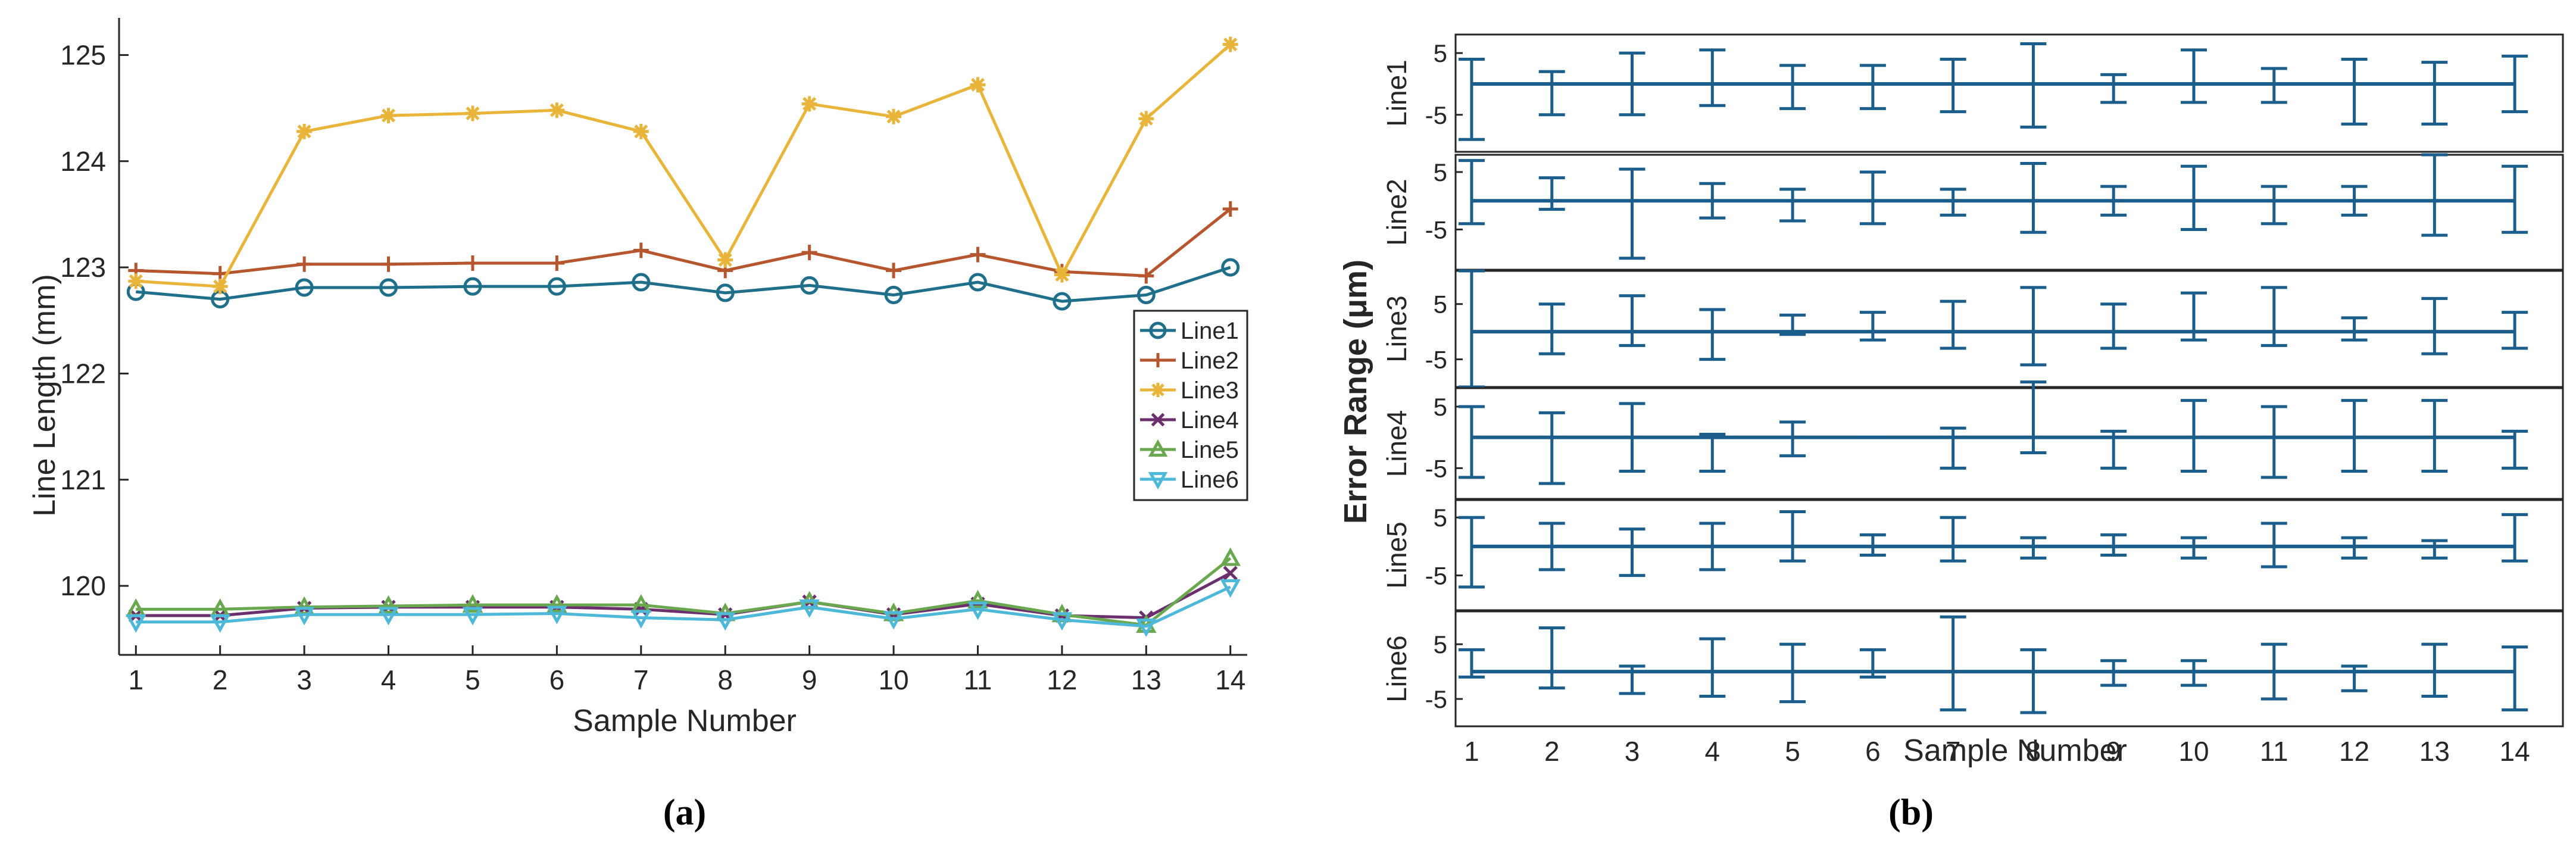  I want to click on subplot-name: Line4, so click(1396, 443).